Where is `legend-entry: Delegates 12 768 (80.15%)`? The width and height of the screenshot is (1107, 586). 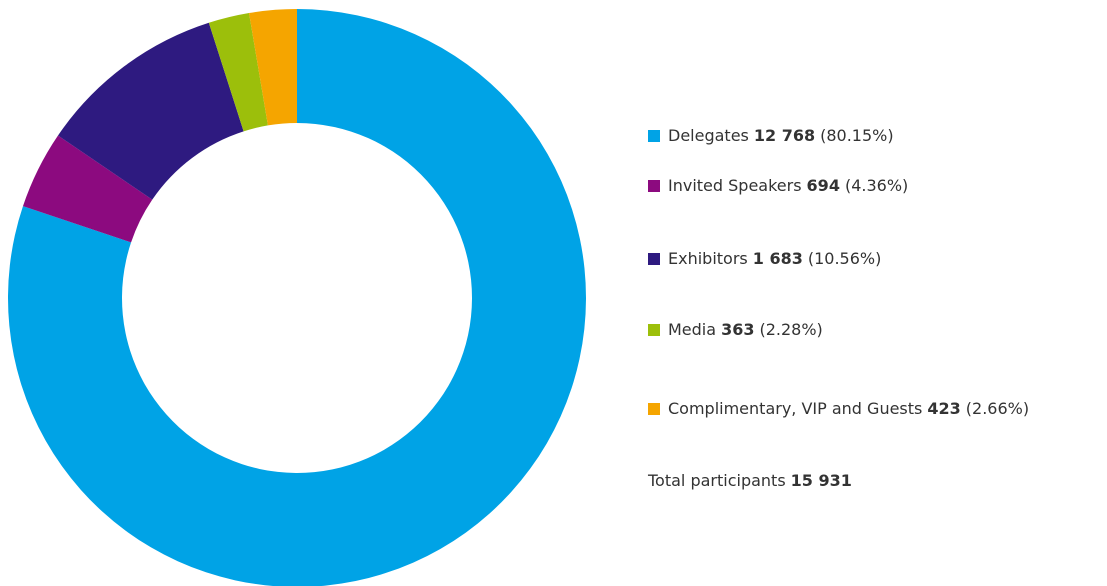
legend-entry: Delegates 12 768 (80.15%) is located at coordinates (781, 135).